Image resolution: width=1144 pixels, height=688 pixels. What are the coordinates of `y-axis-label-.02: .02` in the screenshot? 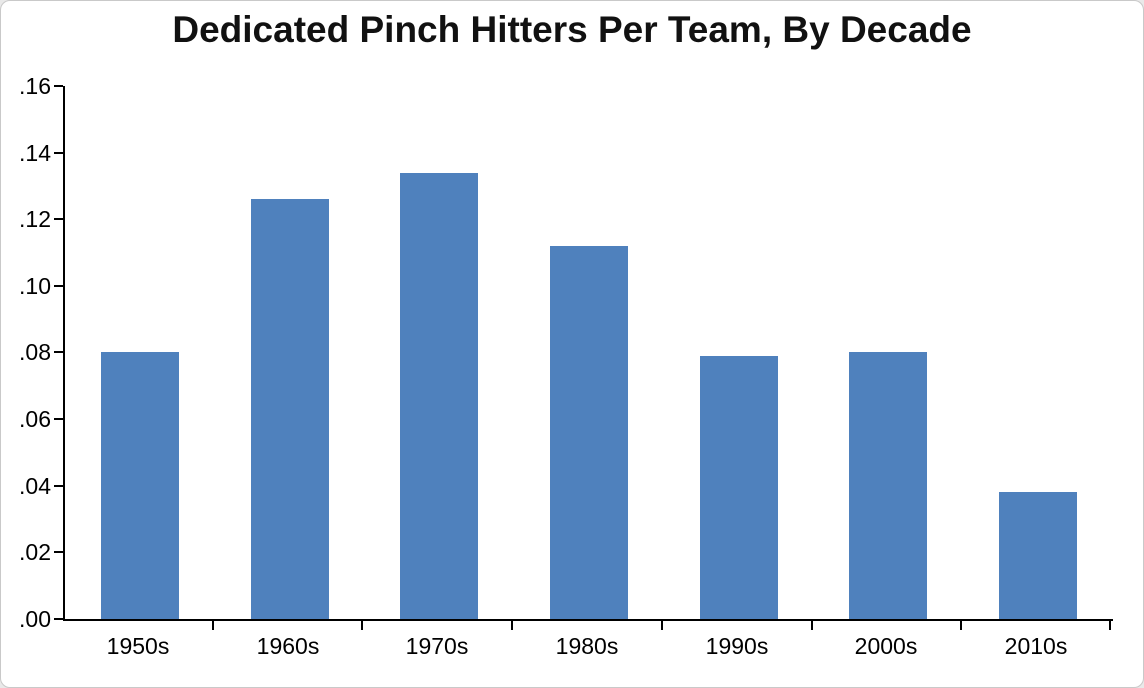 It's located at (35, 552).